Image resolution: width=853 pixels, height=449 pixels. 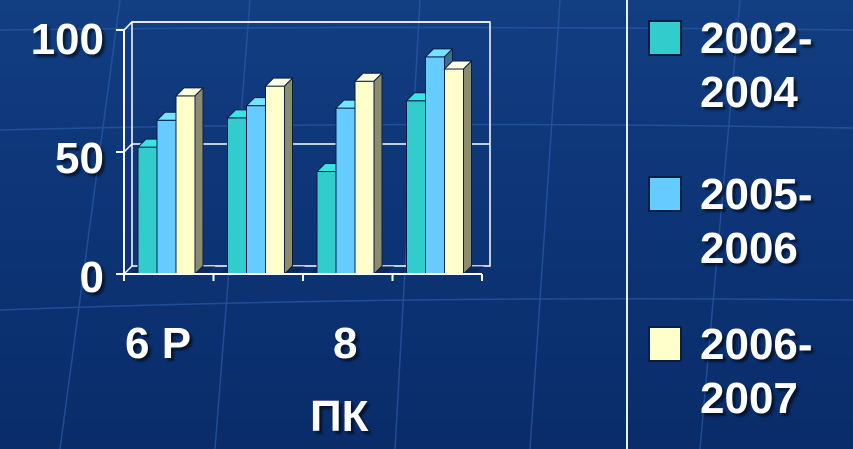 I want to click on y-tick-label-0: 0, so click(x=54, y=278).